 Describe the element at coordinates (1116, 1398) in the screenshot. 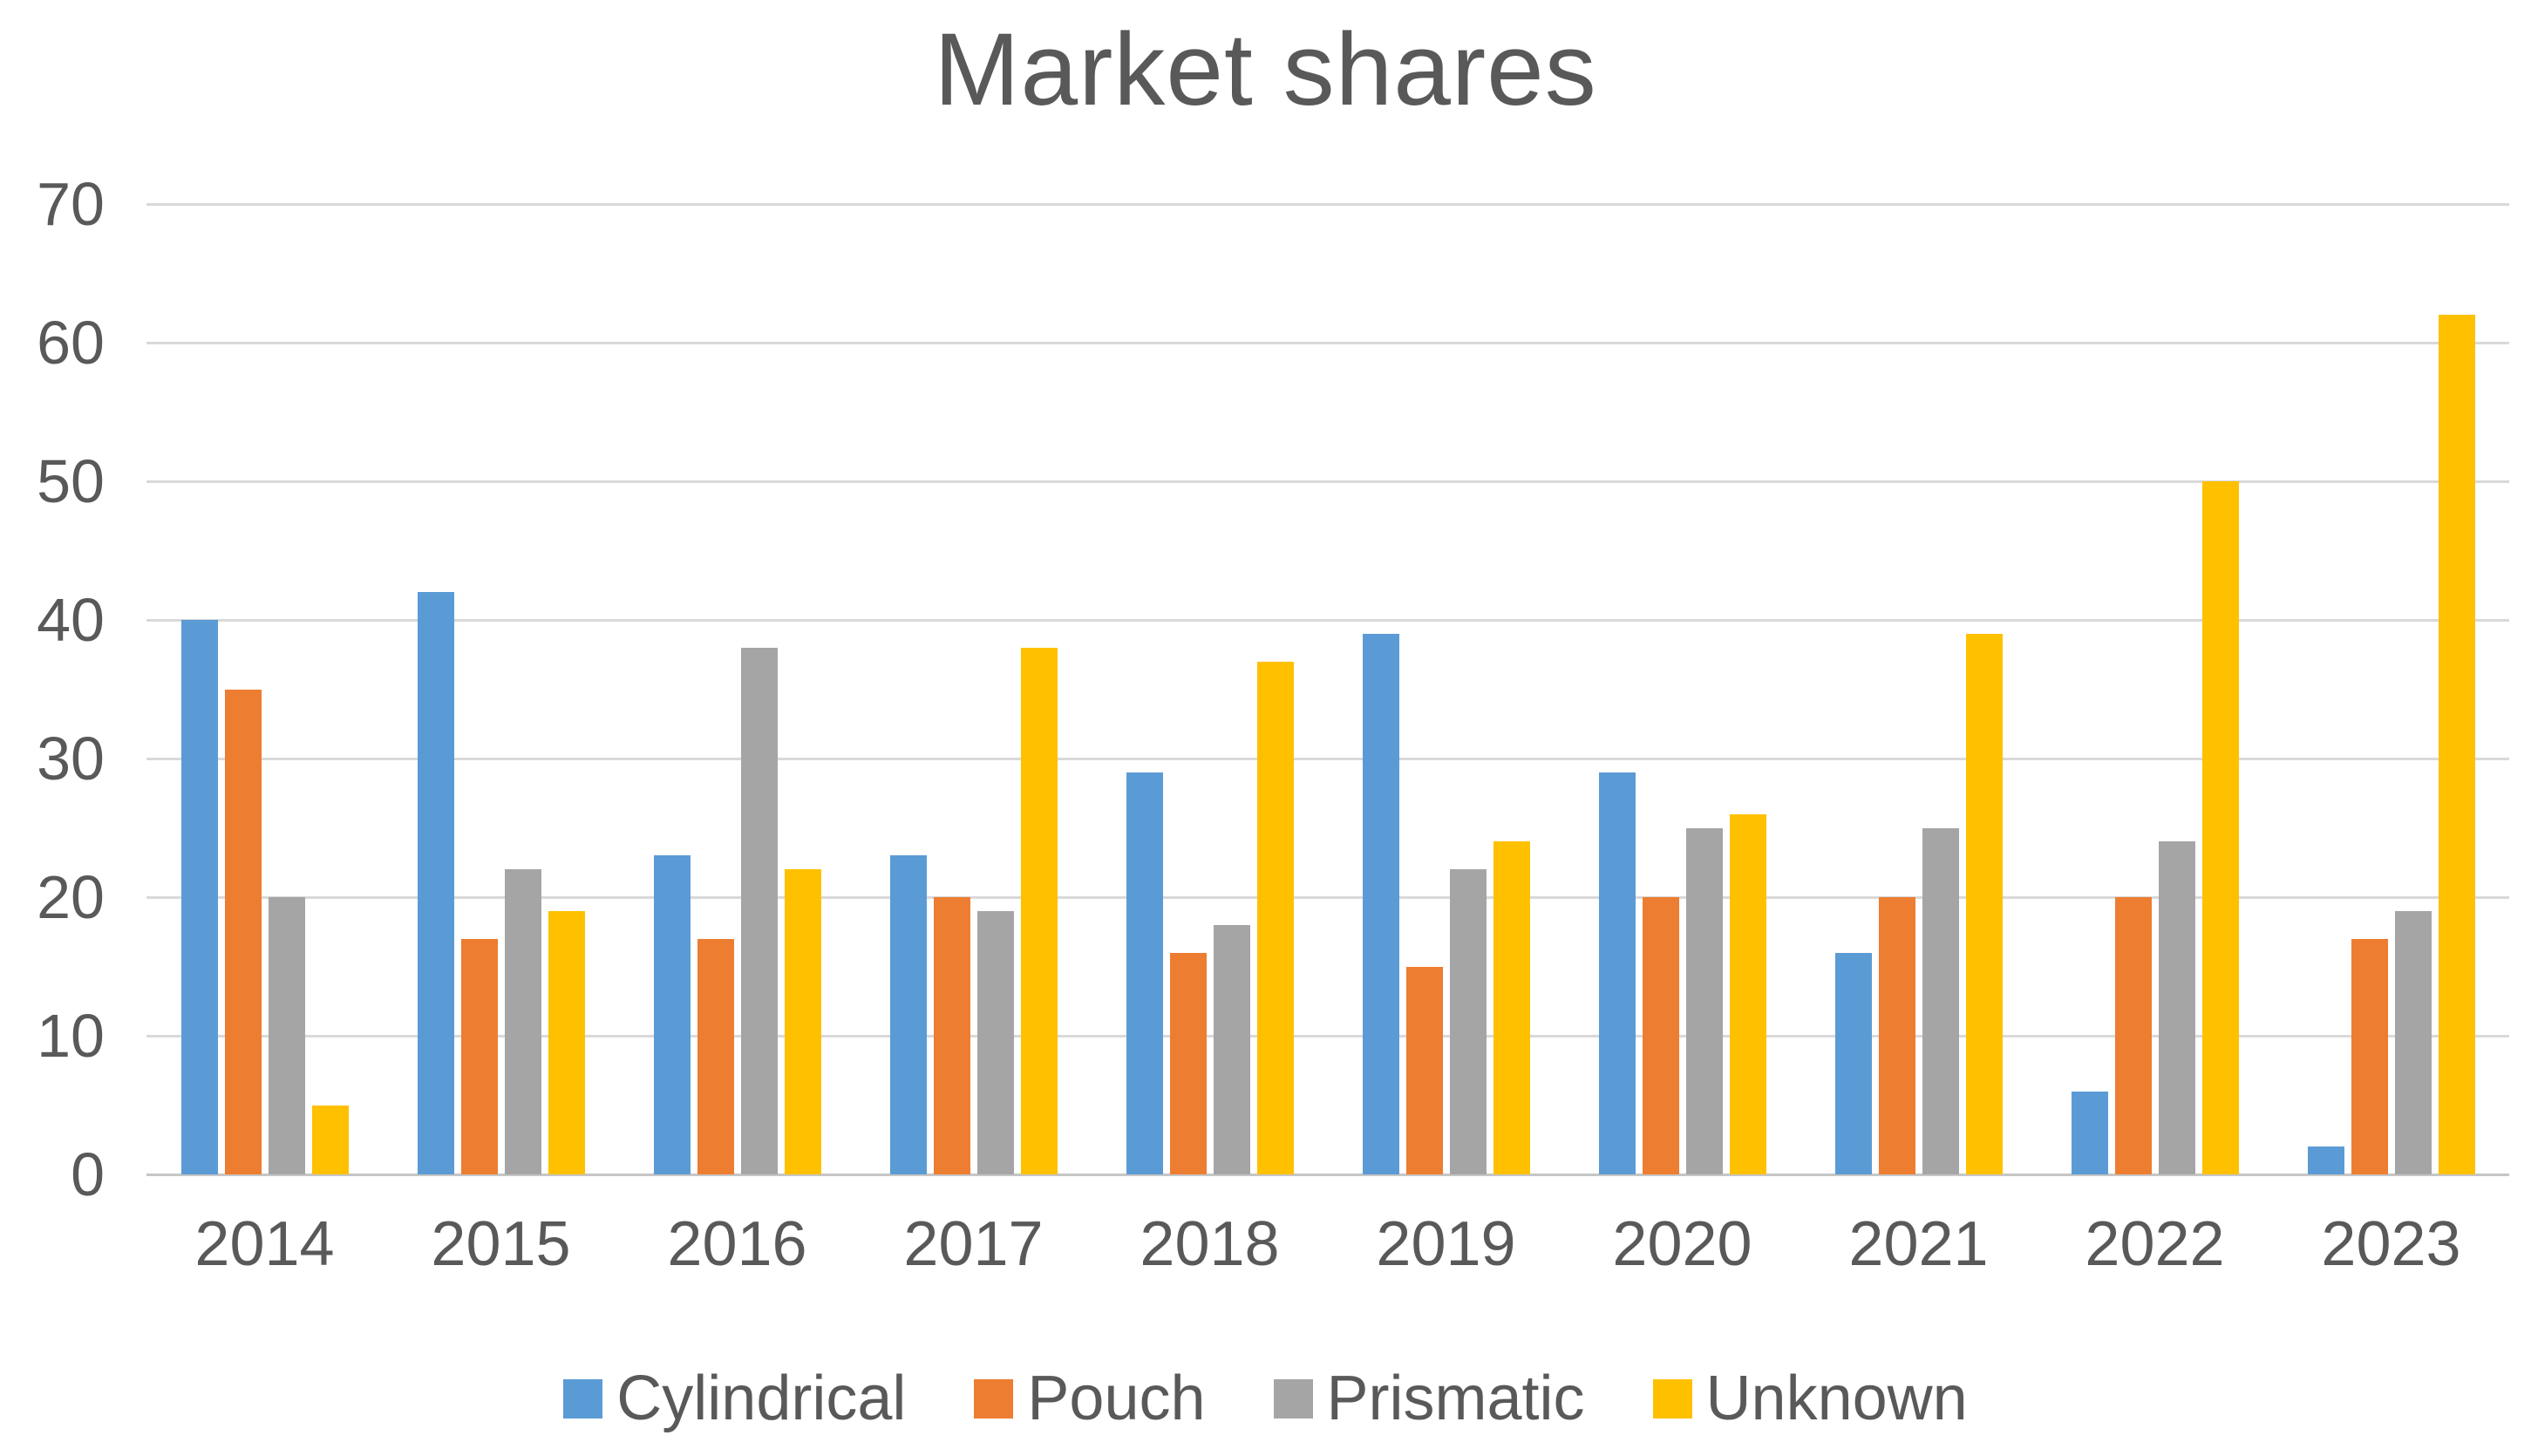

I see `legend-label: Pouch` at that location.